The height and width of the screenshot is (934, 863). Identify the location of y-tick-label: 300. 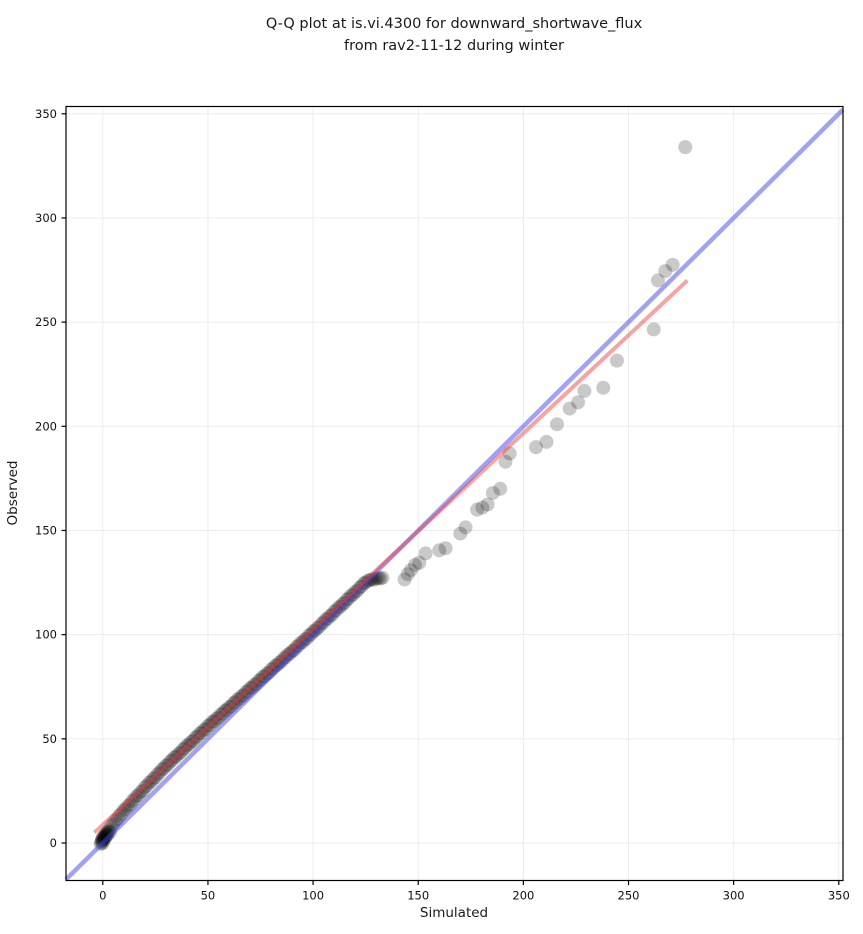
(46, 218).